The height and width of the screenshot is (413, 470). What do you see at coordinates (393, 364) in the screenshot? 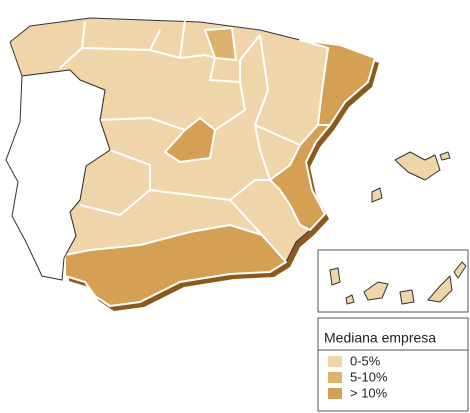
I see `legend-box` at bounding box center [393, 364].